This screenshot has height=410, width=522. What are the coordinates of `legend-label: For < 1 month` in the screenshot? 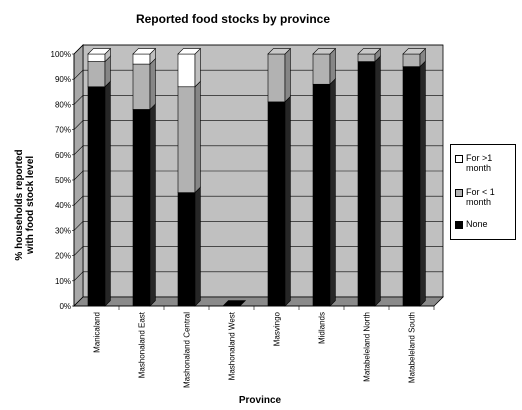 It's located at (480, 197).